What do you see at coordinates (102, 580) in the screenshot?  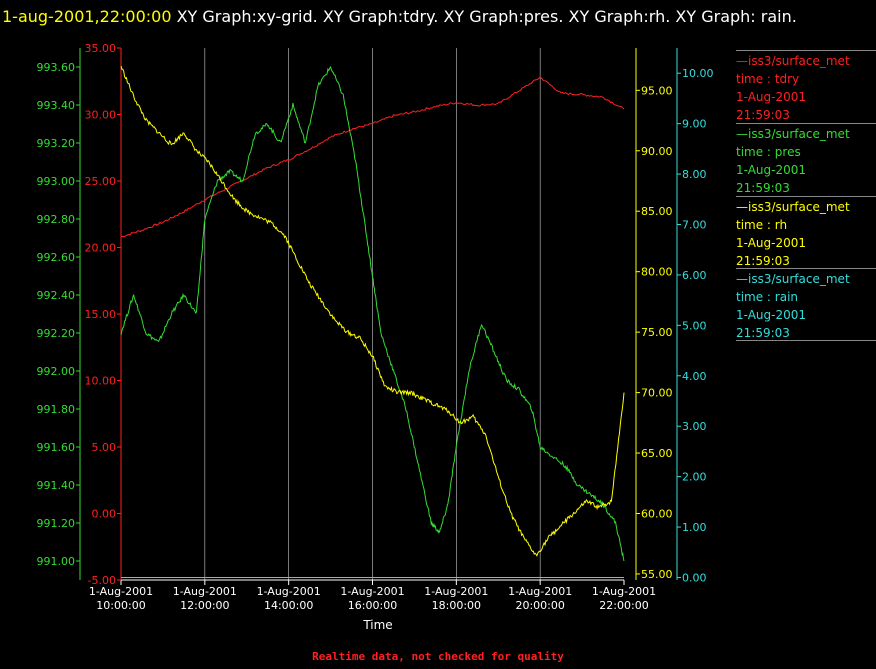 I see `tdry-tick-label: -5.00` at bounding box center [102, 580].